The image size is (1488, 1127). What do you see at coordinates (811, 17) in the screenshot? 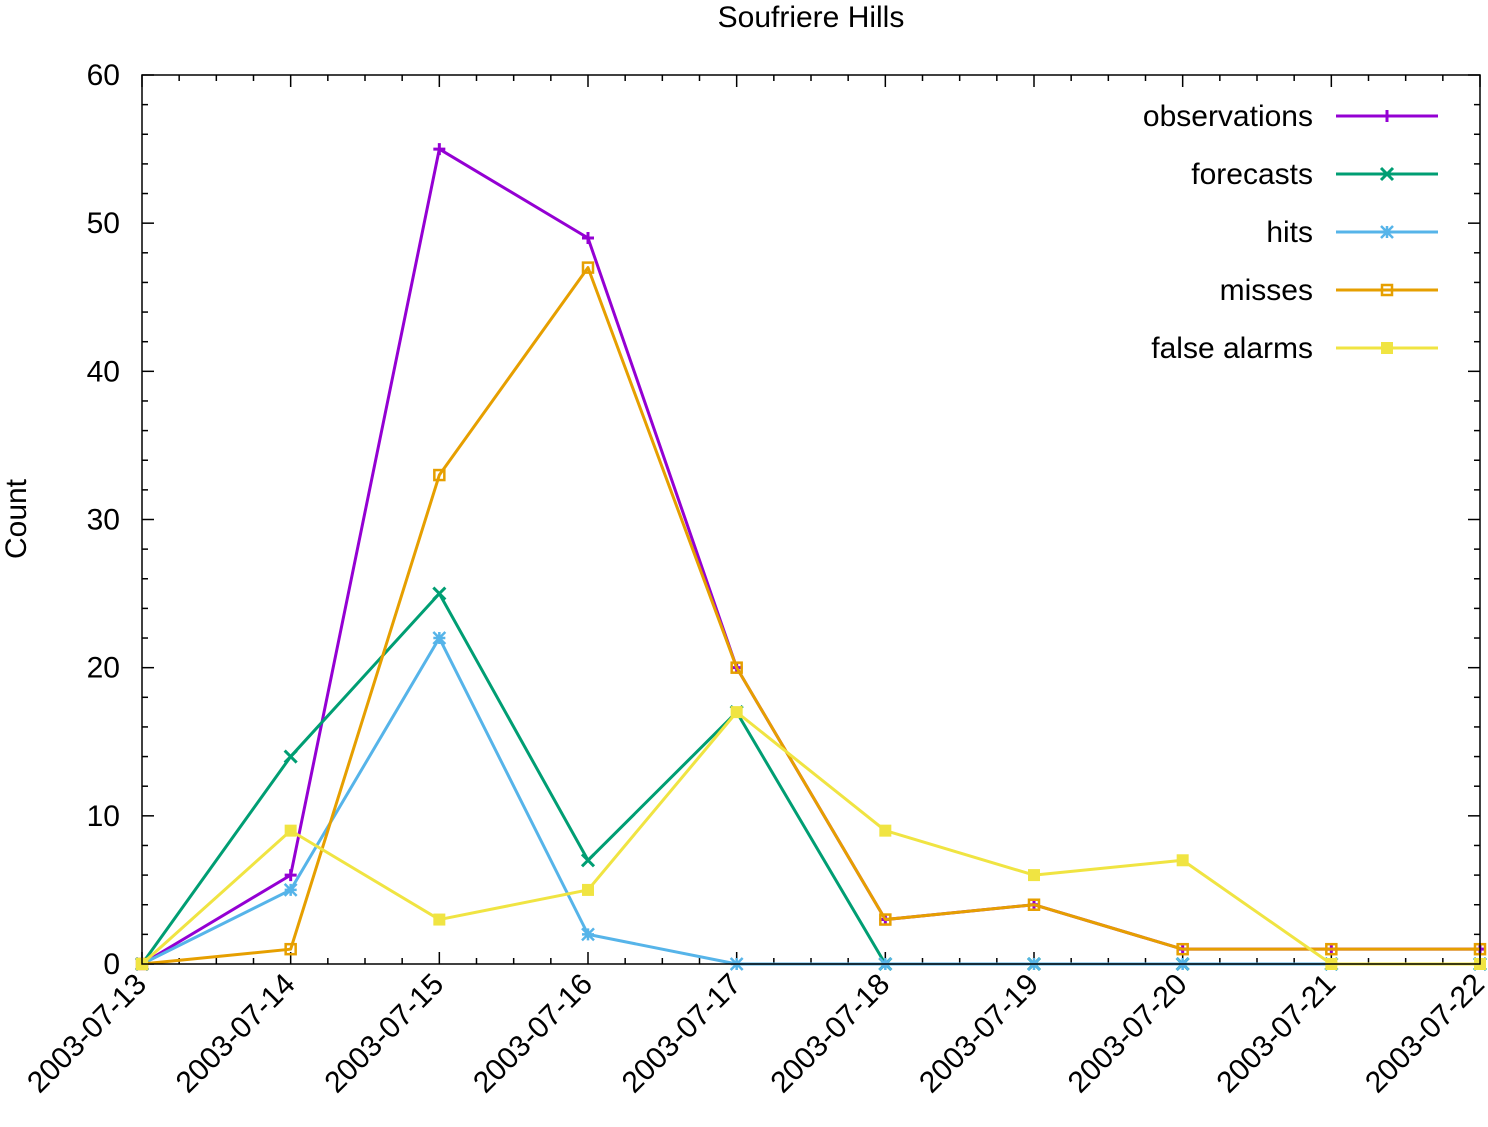
I see `chart-title: Soufriere Hills` at bounding box center [811, 17].